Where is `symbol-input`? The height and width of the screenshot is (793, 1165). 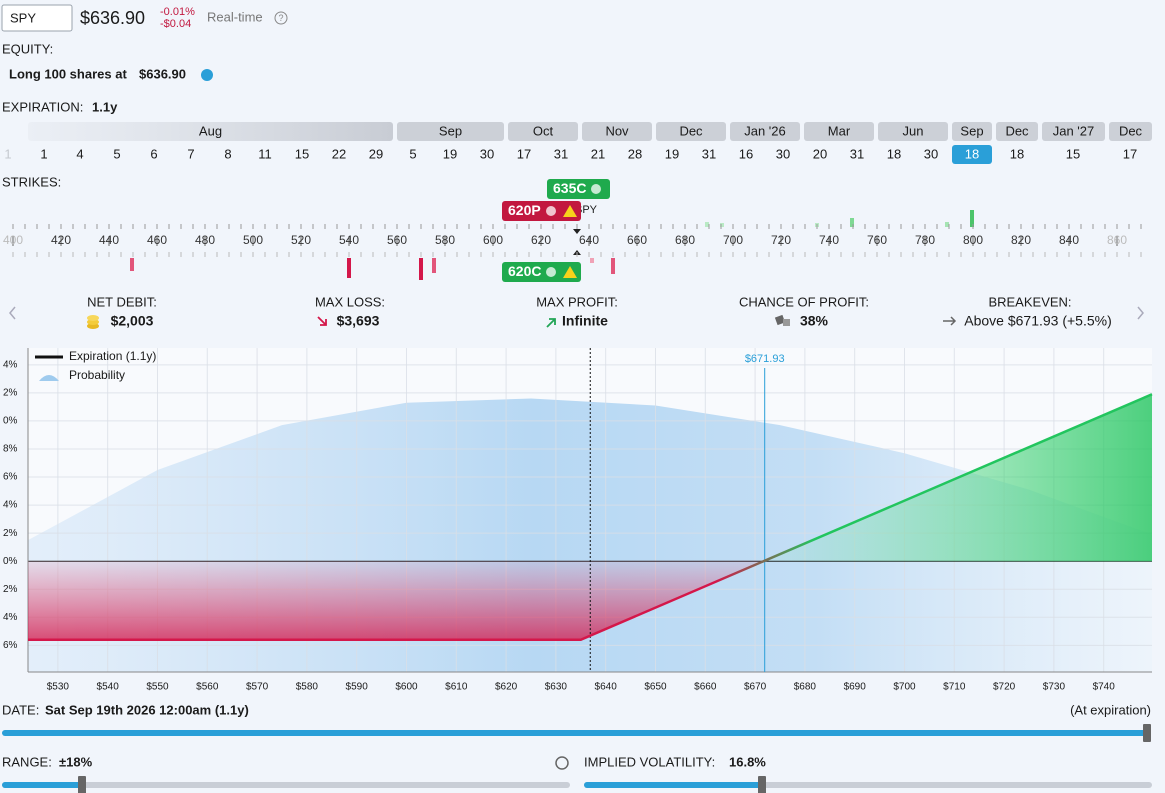 symbol-input is located at coordinates (37, 18).